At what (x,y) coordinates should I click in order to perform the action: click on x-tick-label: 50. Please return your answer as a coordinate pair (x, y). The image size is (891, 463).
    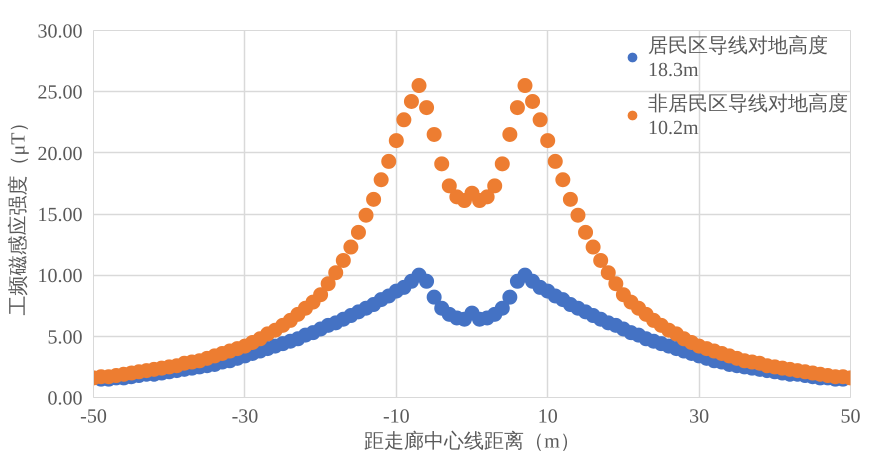
    Looking at the image, I should click on (850, 417).